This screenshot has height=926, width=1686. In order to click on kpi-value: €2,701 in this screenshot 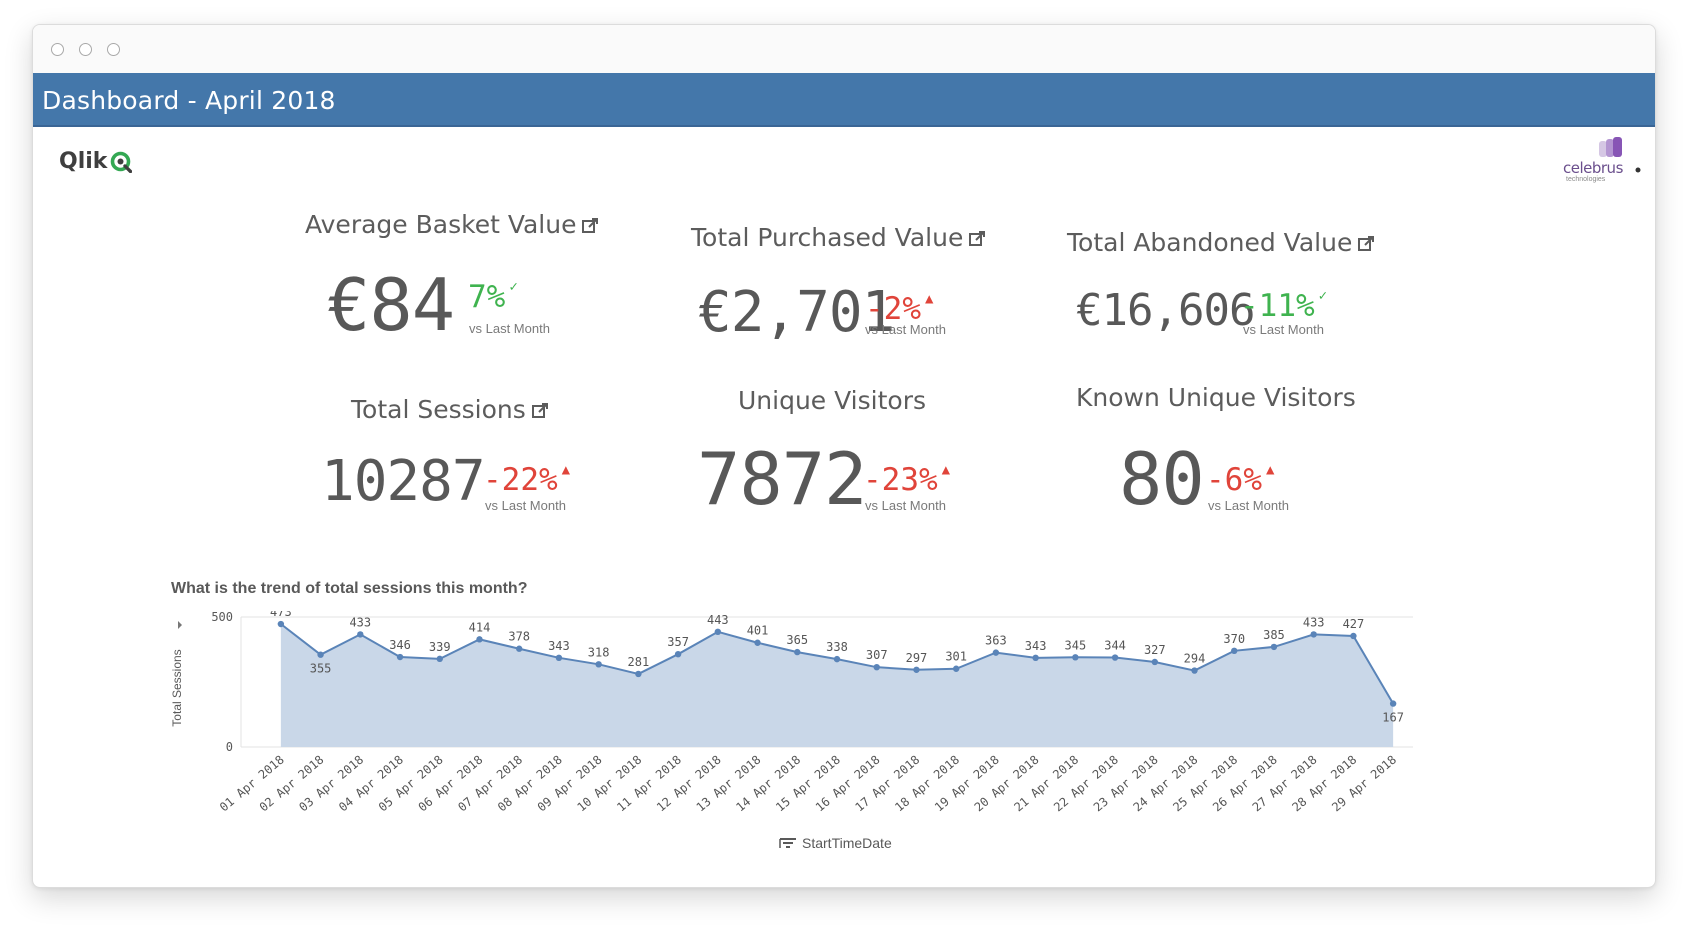, I will do `click(796, 312)`.